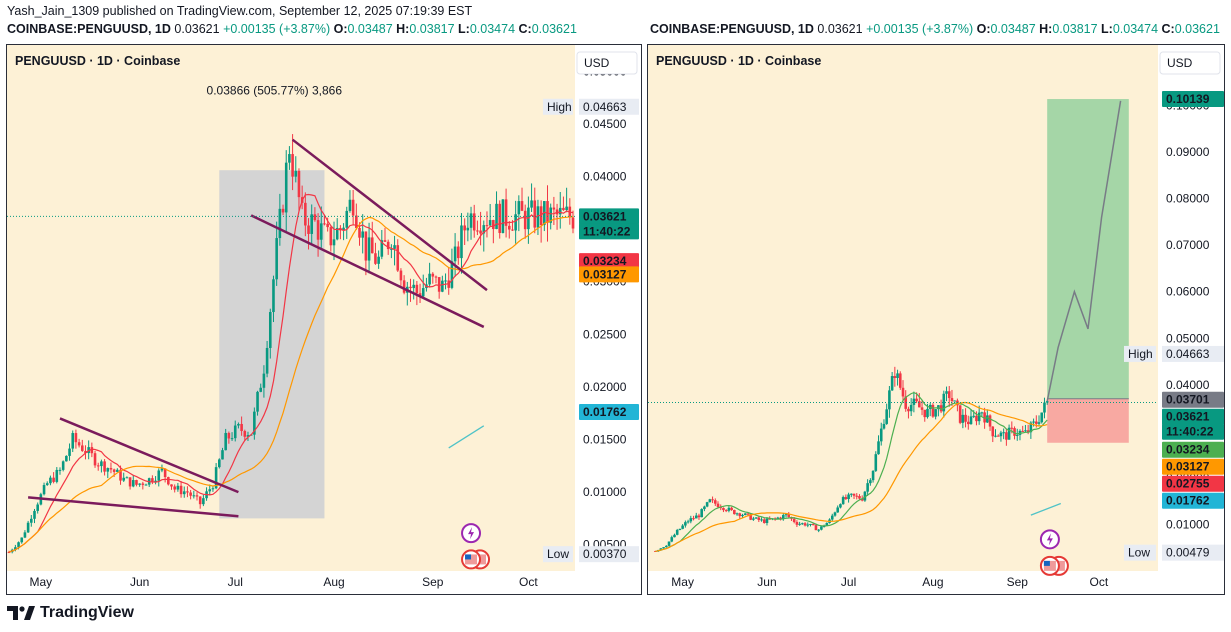 This screenshot has width=1231, height=632. Describe the element at coordinates (1188, 400) in the screenshot. I see `entry-tag: 0.03701` at that location.